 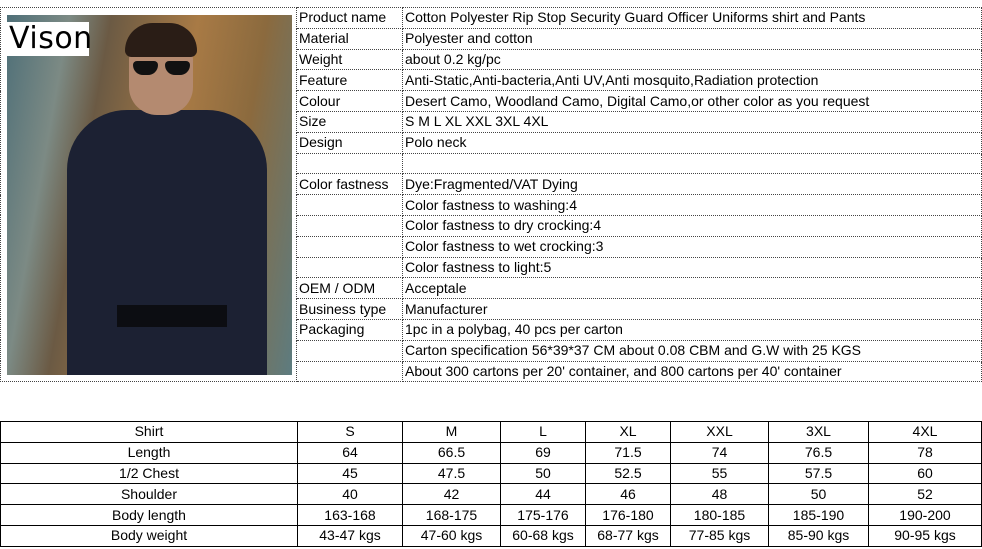 What do you see at coordinates (719, 432) in the screenshot?
I see `column-header: XXL` at bounding box center [719, 432].